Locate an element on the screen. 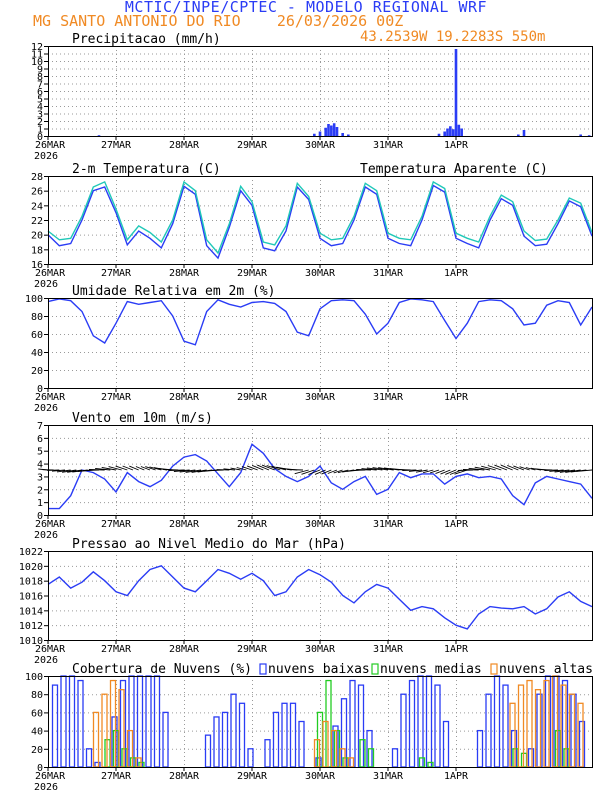 This screenshot has height=792, width=612. y-tick-label: 8 is located at coordinates (40, 77).